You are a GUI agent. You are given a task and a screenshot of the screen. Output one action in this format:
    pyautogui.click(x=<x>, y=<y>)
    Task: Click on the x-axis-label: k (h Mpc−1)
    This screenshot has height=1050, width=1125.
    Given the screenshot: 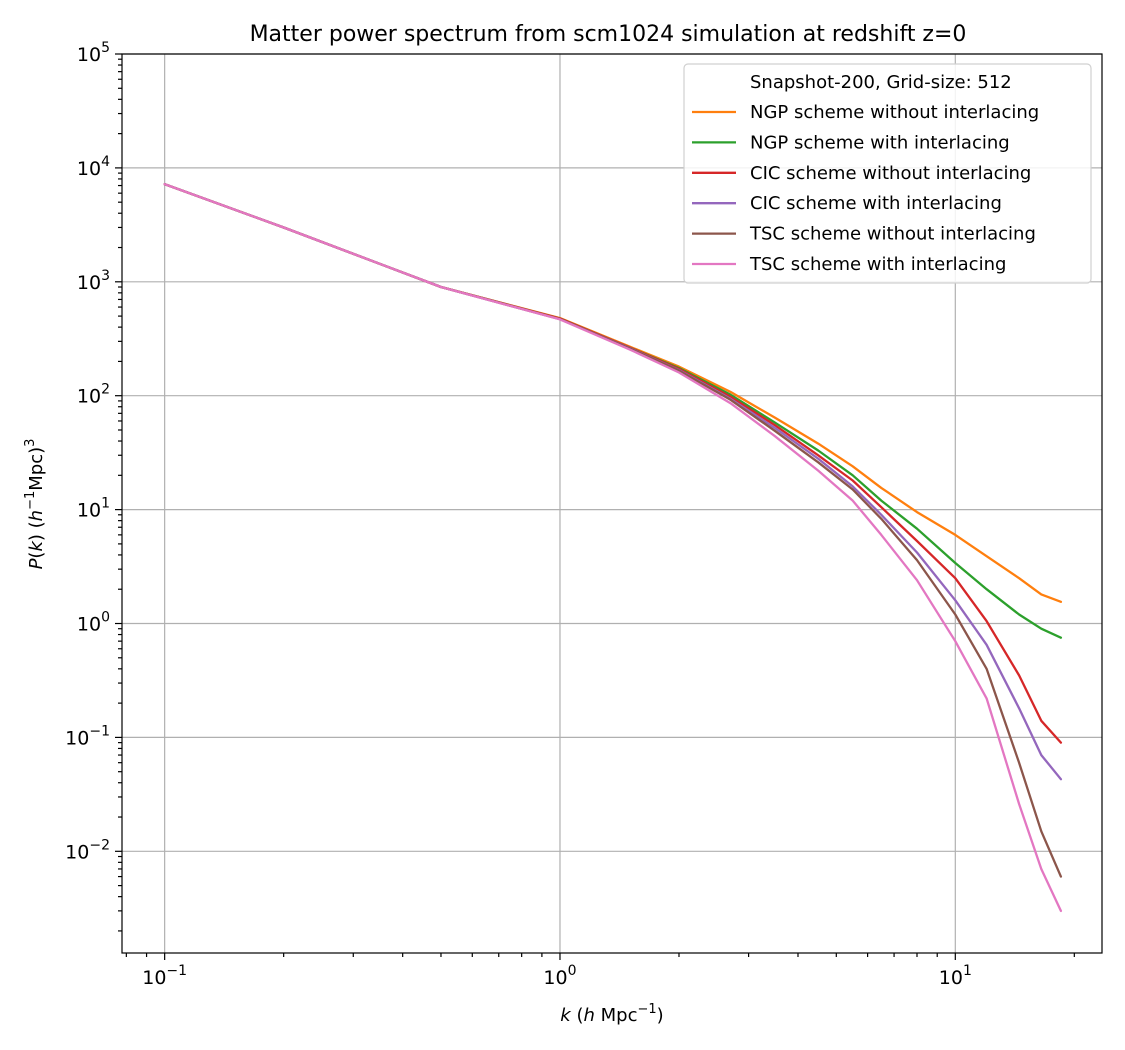 What is the action you would take?
    pyautogui.click(x=611, y=1014)
    